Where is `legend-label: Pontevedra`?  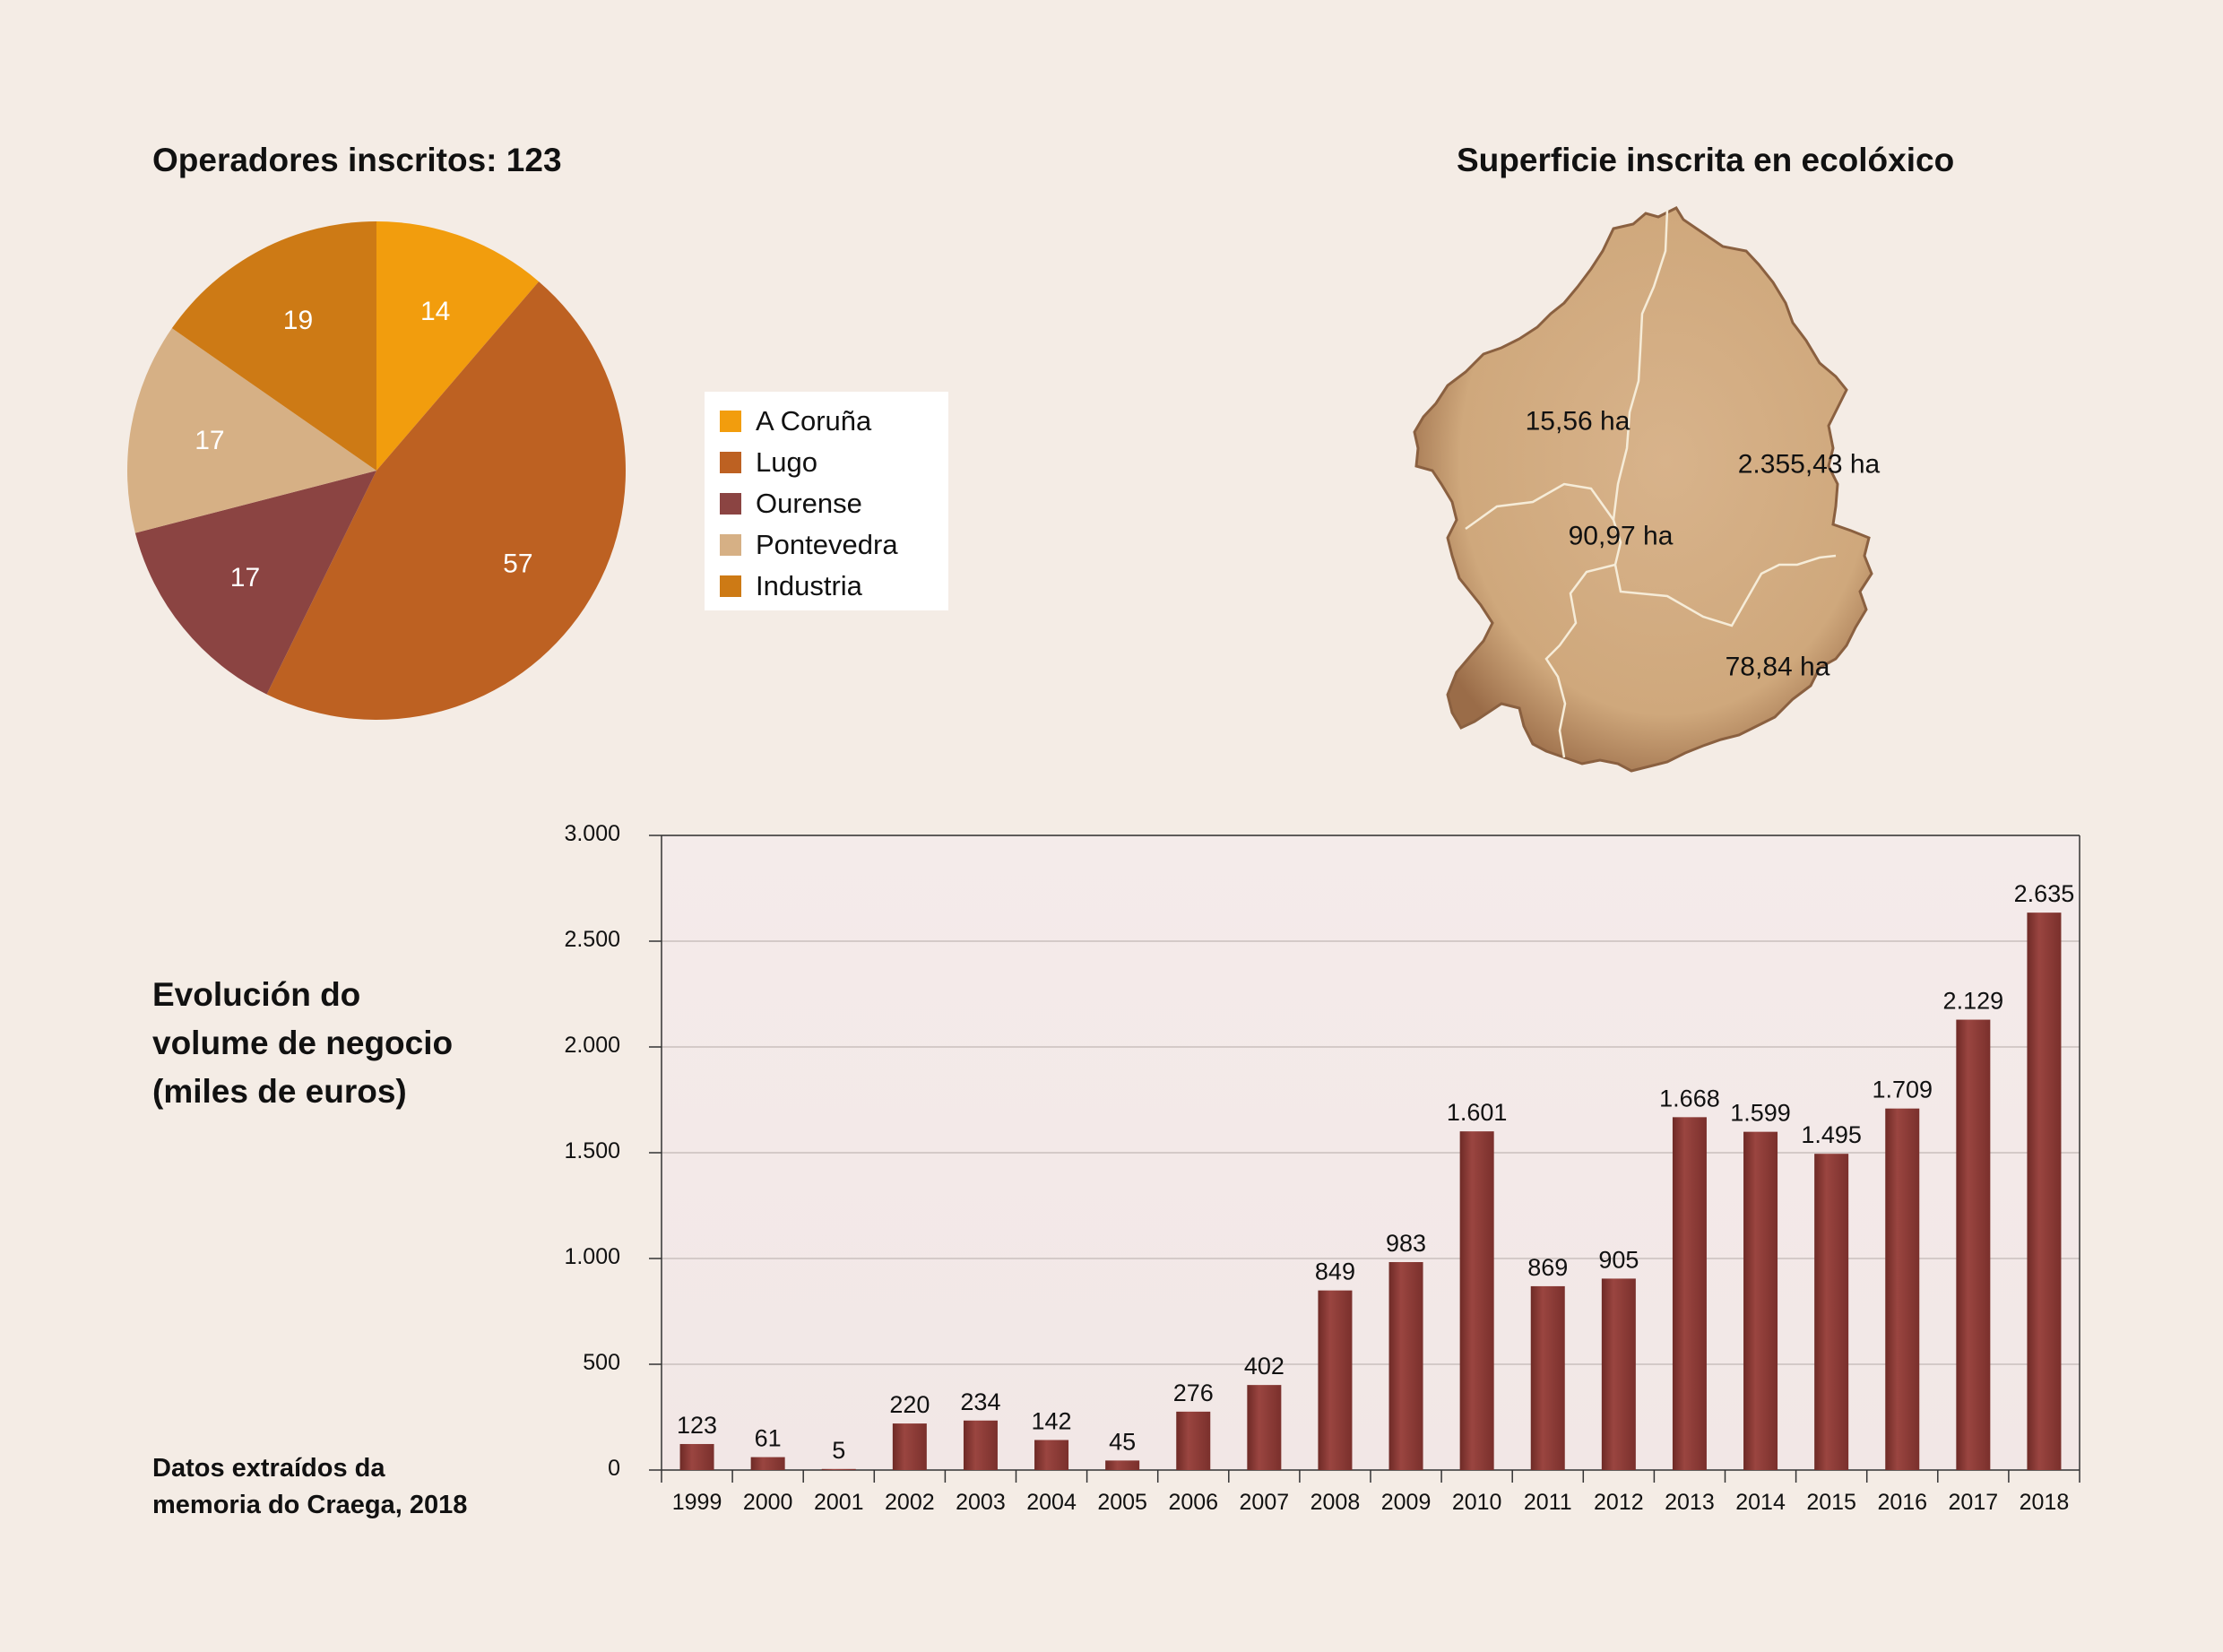 legend-label: Pontevedra is located at coordinates (827, 544).